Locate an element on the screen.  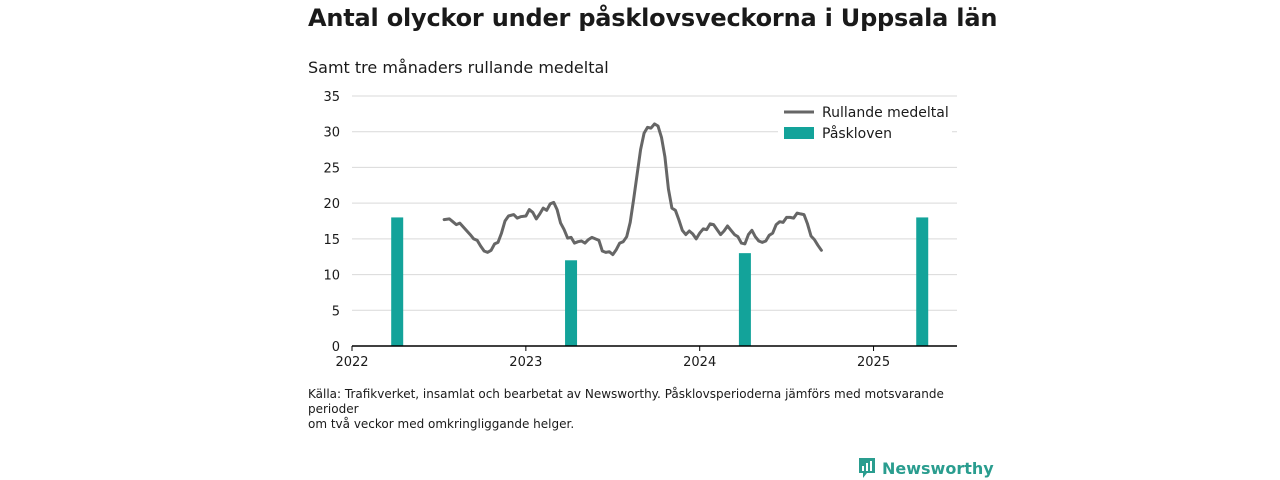
legend-label-bar: Påskloven is located at coordinates (857, 133).